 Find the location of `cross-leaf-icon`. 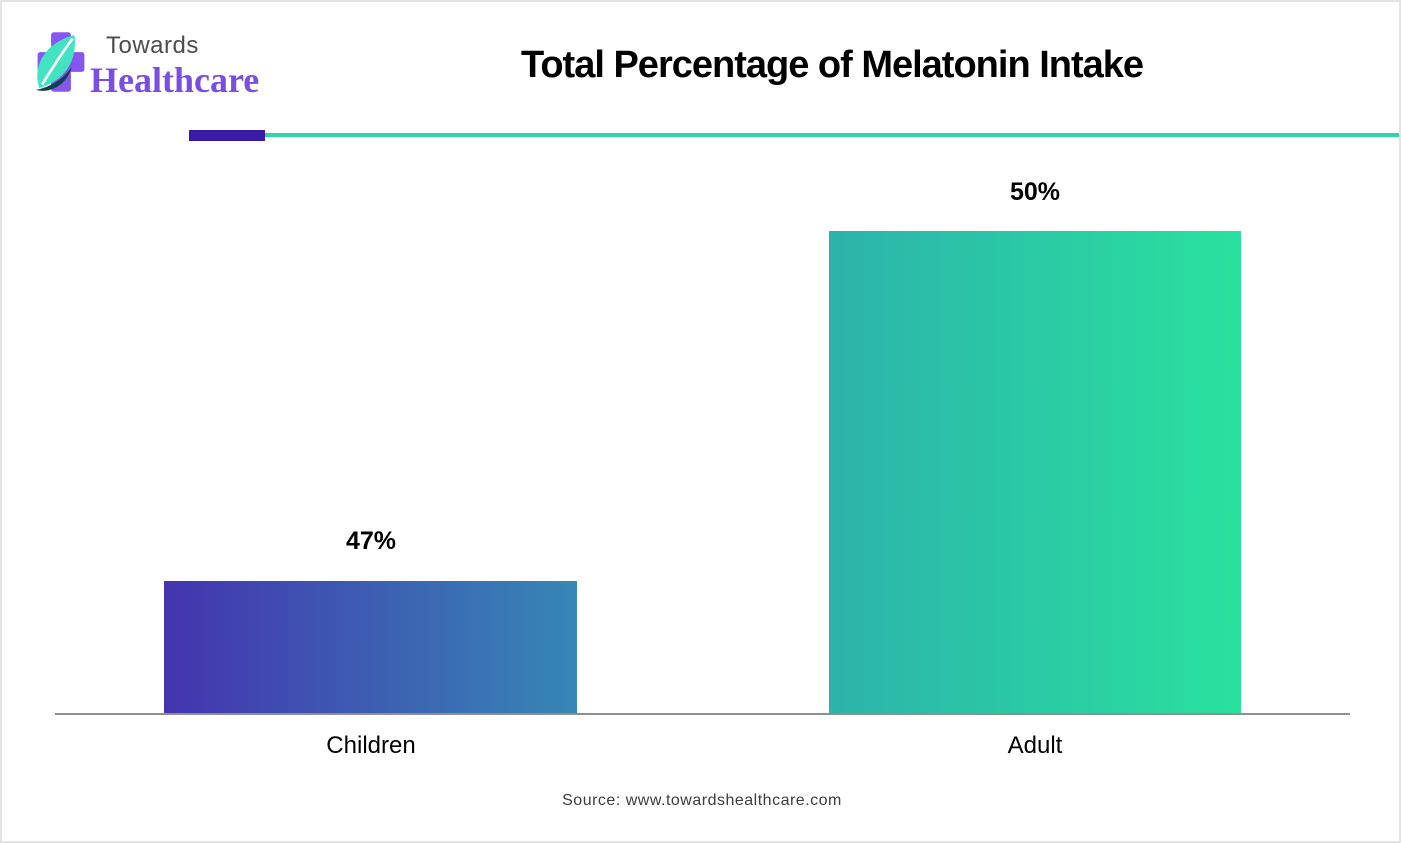

cross-leaf-icon is located at coordinates (60, 62).